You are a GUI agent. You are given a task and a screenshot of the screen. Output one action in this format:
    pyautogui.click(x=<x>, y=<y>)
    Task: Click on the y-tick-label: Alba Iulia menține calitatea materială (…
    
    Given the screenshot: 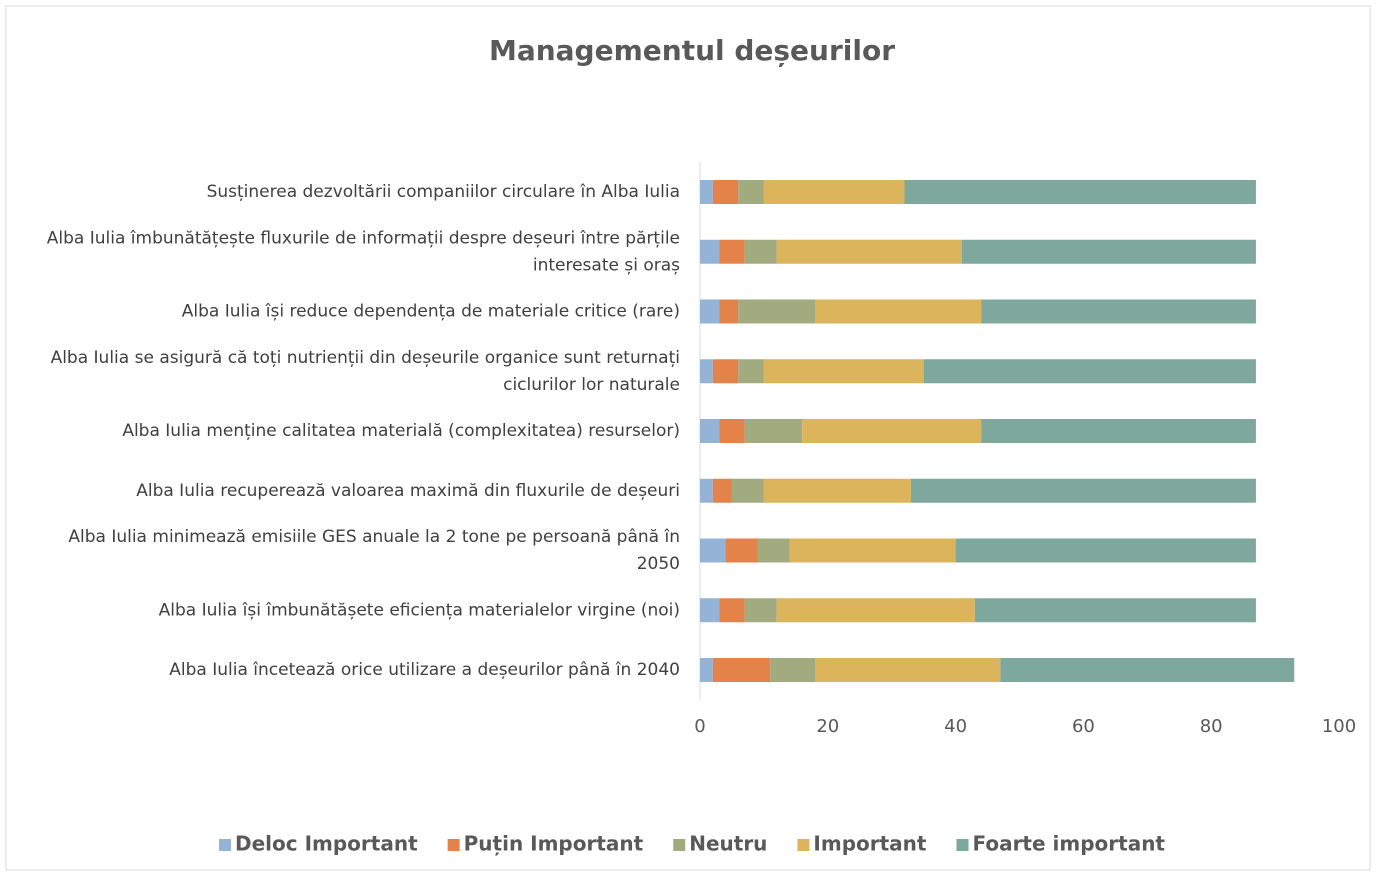 What is the action you would take?
    pyautogui.click(x=401, y=431)
    